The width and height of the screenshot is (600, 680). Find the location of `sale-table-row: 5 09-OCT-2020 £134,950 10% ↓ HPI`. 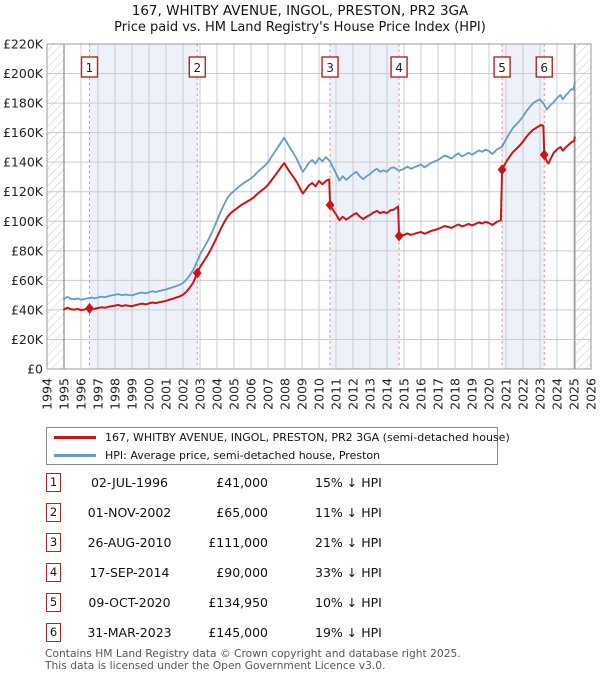

sale-table-row: 5 09-OCT-2020 £134,950 10% ↓ HPI is located at coordinates (300, 603).